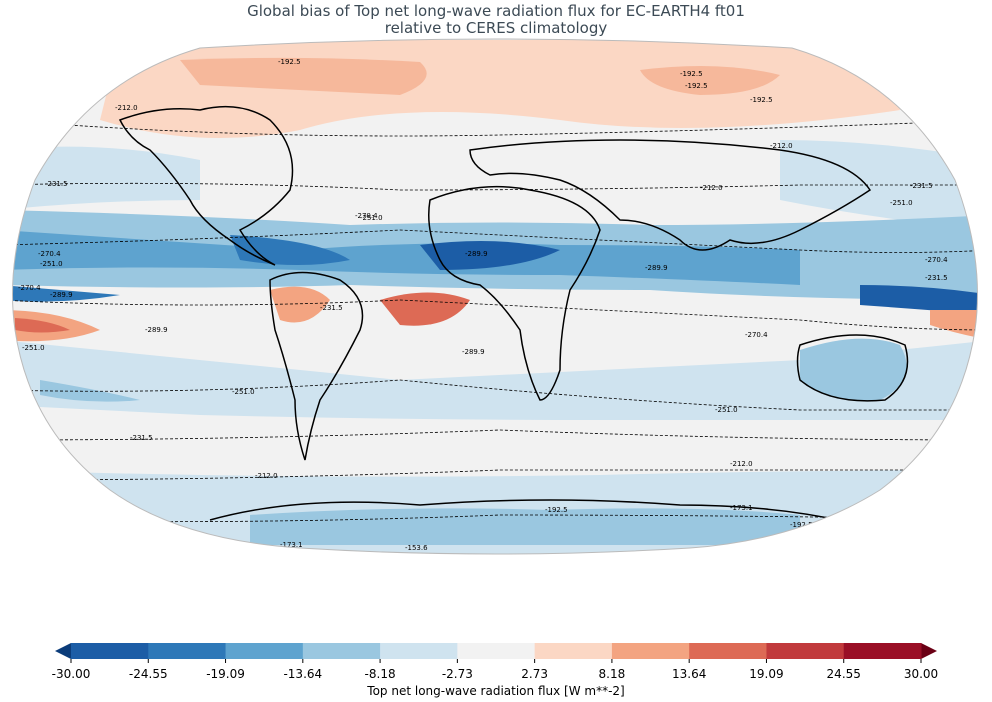  What do you see at coordinates (302, 674) in the screenshot?
I see `colorbar-tick-label: -13.64` at bounding box center [302, 674].